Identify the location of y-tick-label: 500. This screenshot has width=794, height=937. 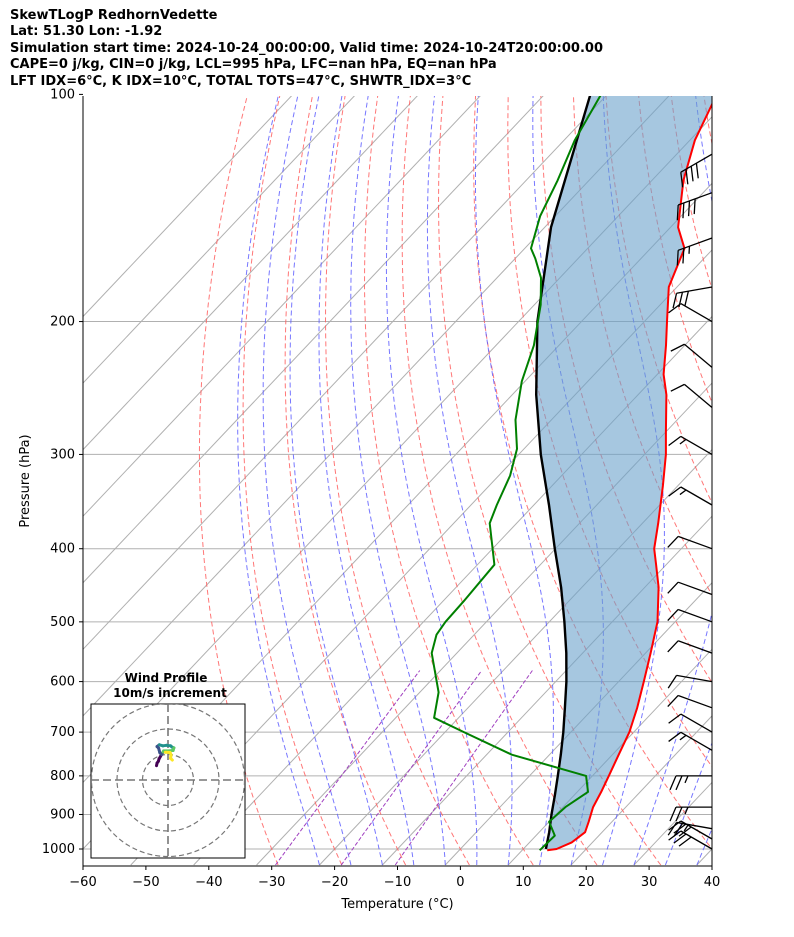
(62, 622).